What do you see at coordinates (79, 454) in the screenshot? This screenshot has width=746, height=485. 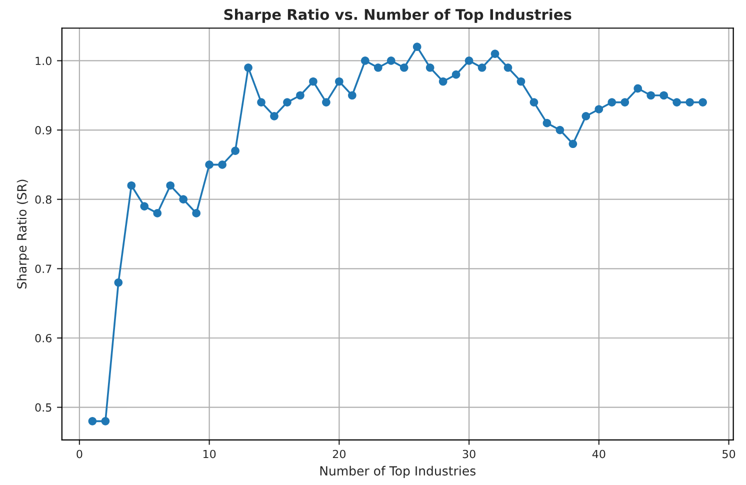 I see `x-tick-label: 0` at bounding box center [79, 454].